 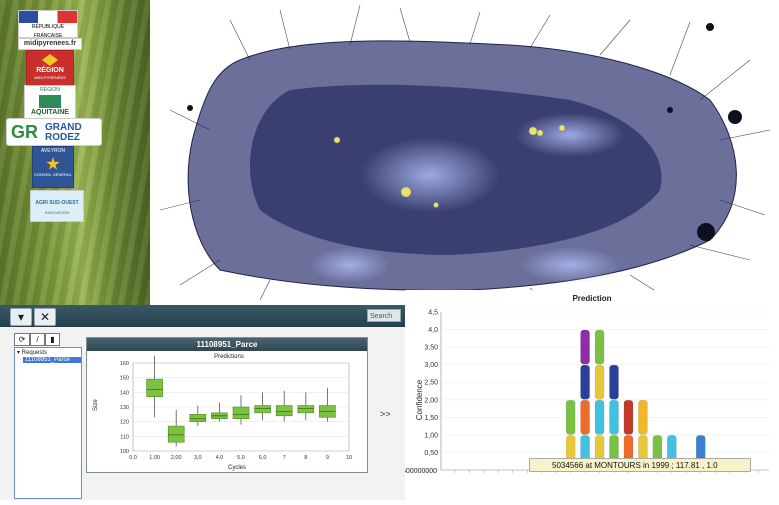 I want to click on boxplot-ytick-label: 160, so click(x=124, y=364).